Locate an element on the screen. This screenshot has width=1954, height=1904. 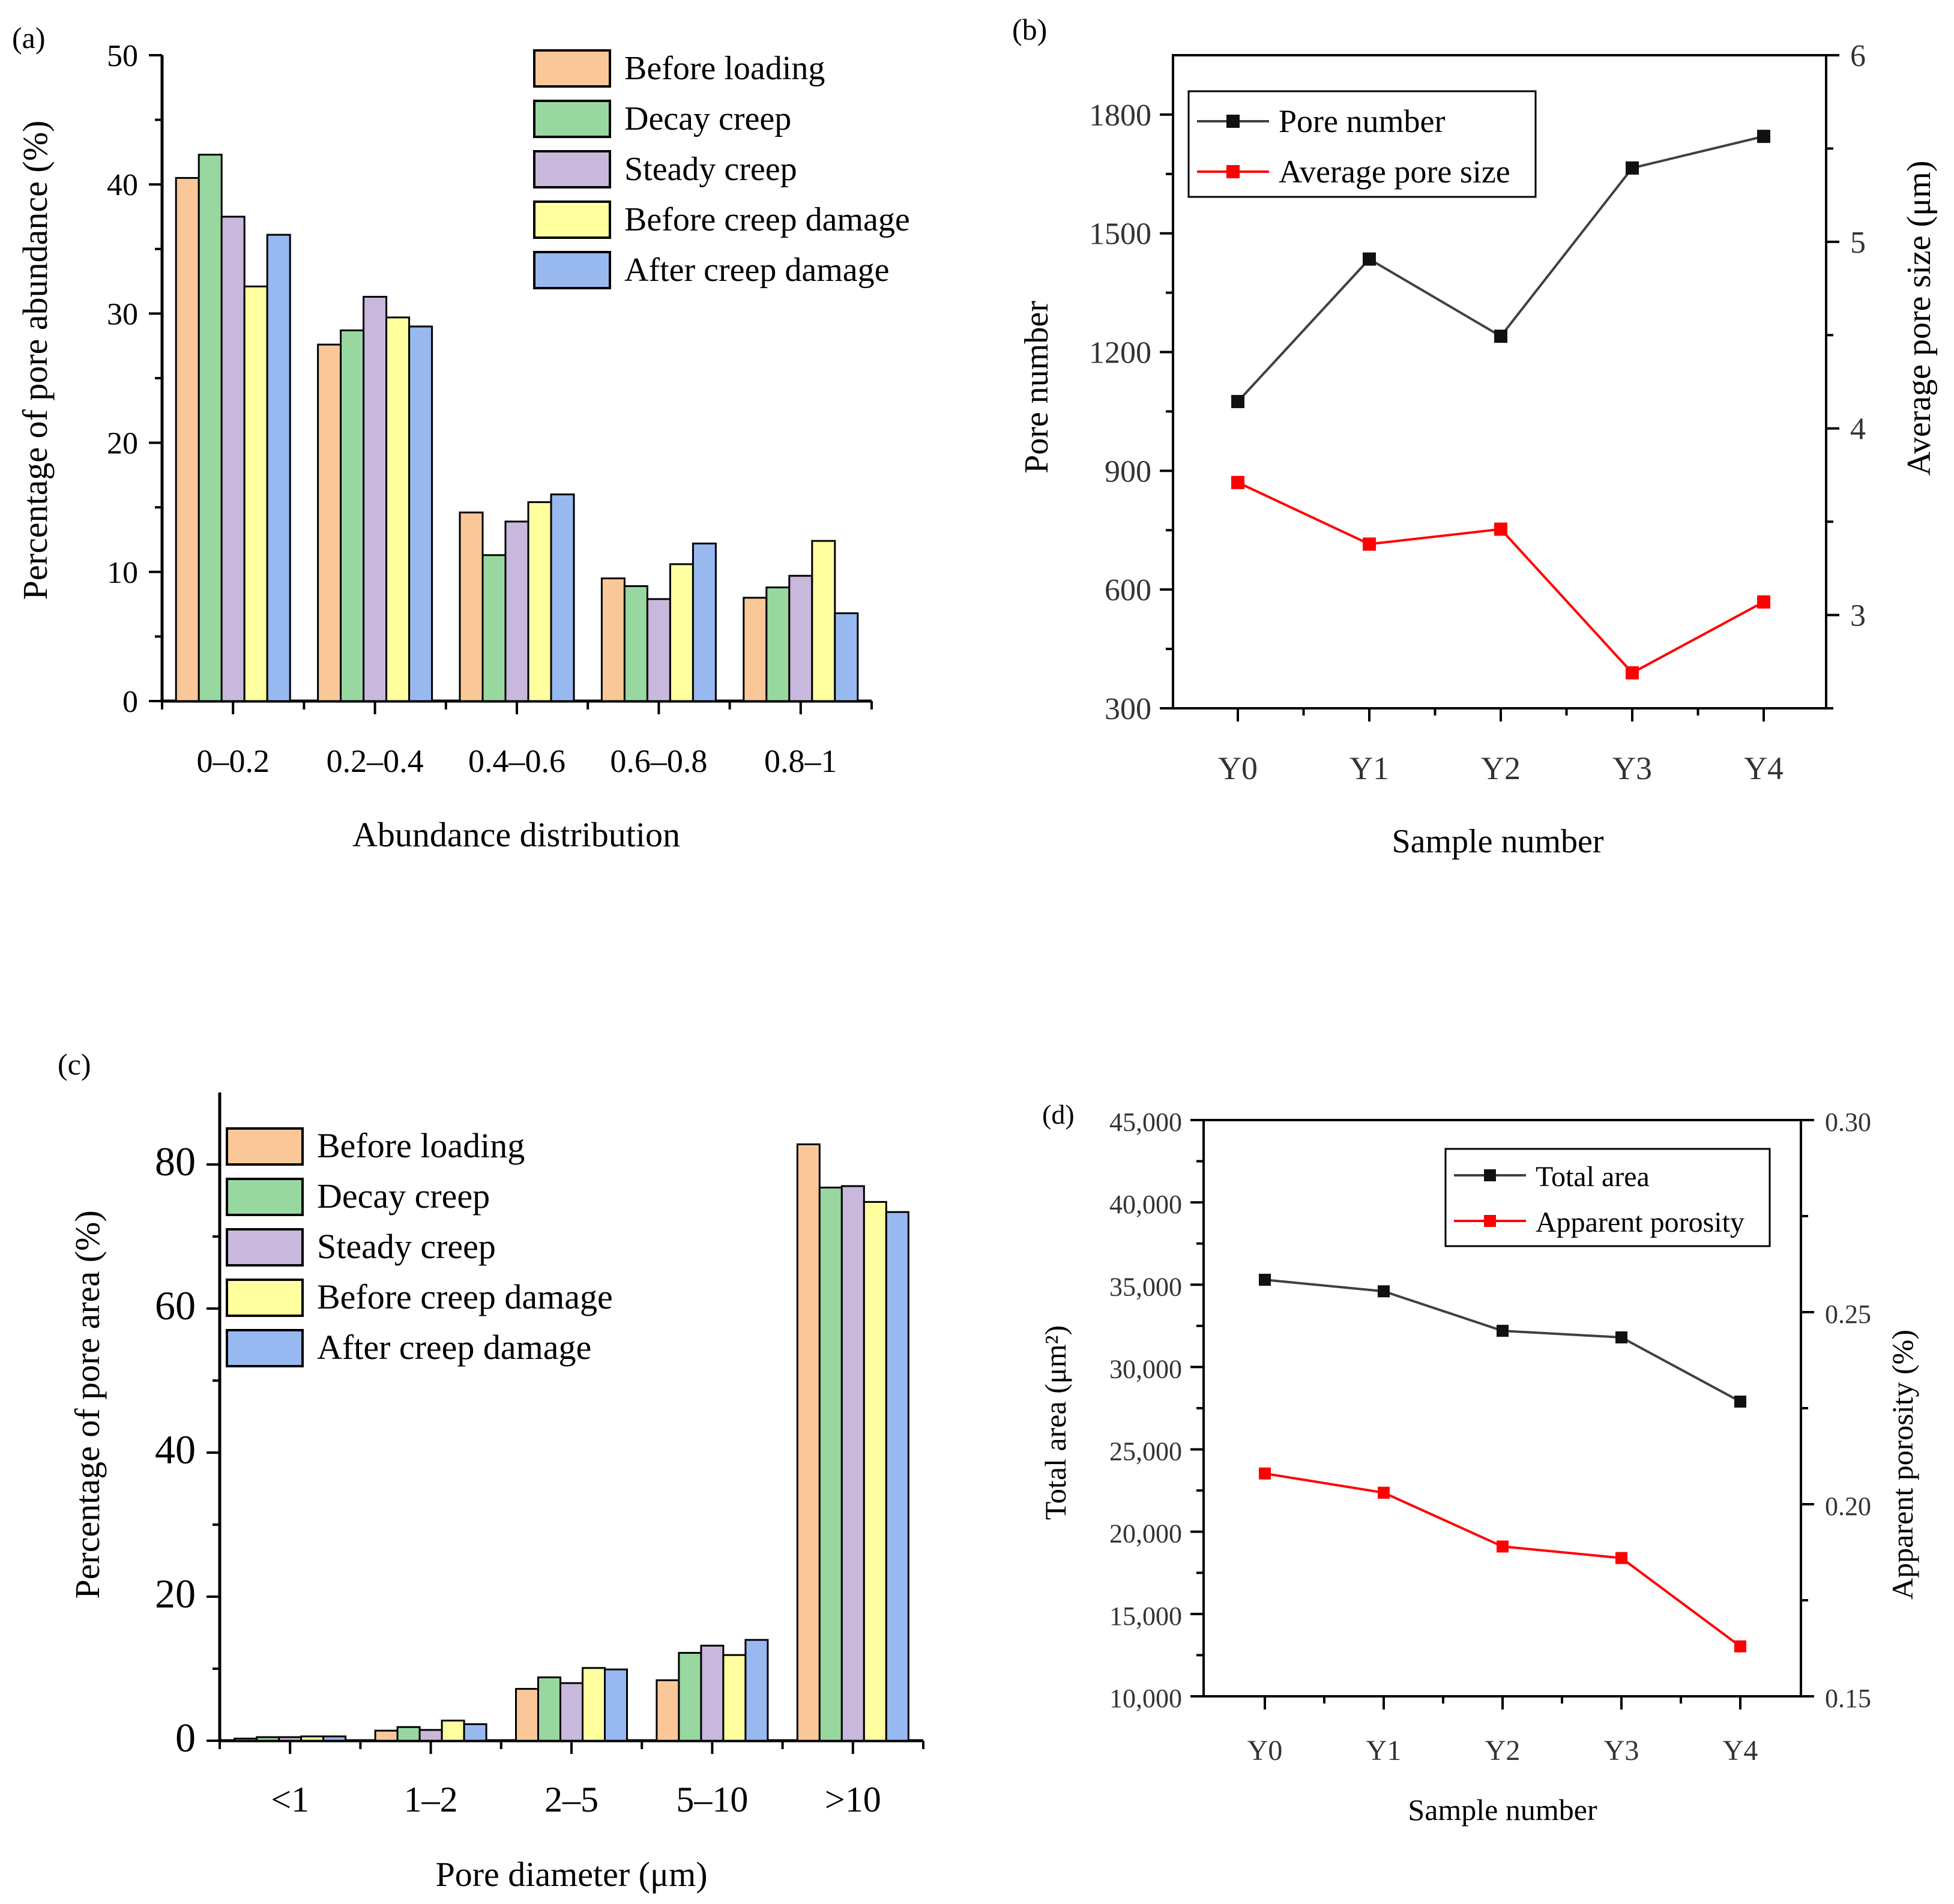
y-tick-label: 40,000 is located at coordinates (1145, 1205).